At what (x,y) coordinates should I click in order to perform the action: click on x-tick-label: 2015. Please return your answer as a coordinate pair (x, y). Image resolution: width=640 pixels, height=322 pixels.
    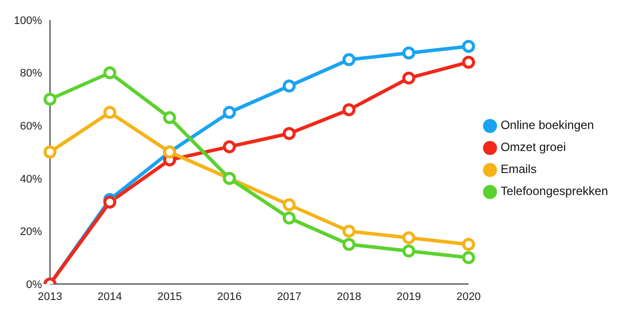
    Looking at the image, I should click on (169, 296).